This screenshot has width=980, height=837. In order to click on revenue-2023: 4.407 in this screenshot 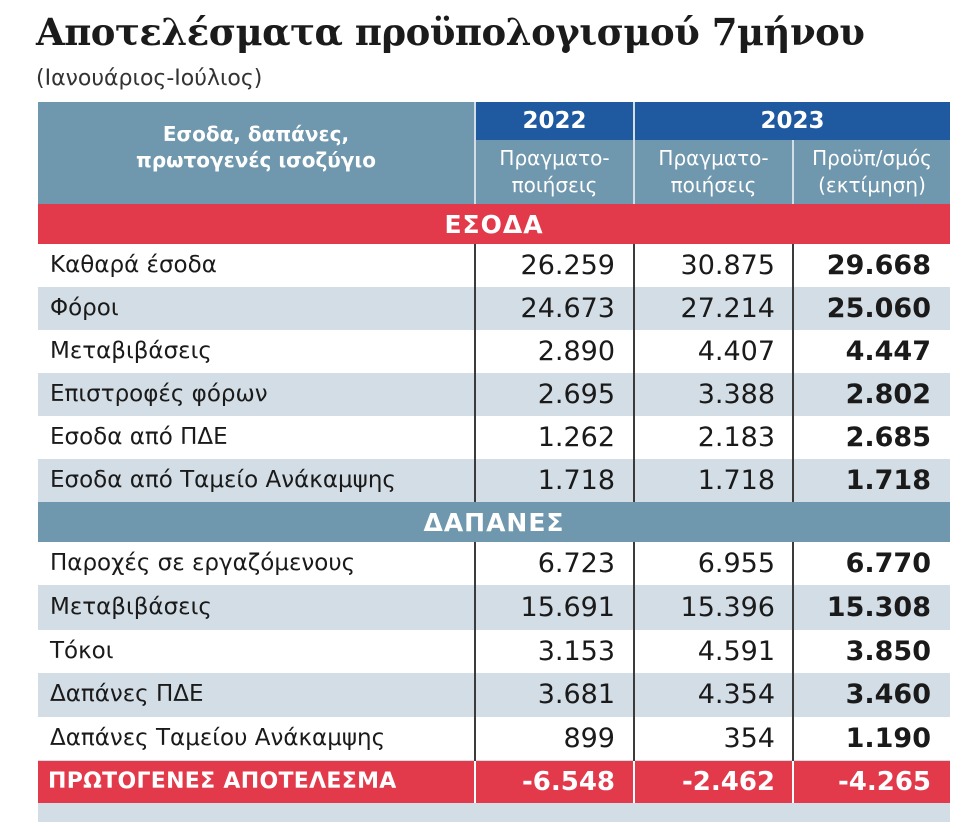, I will do `click(736, 351)`.